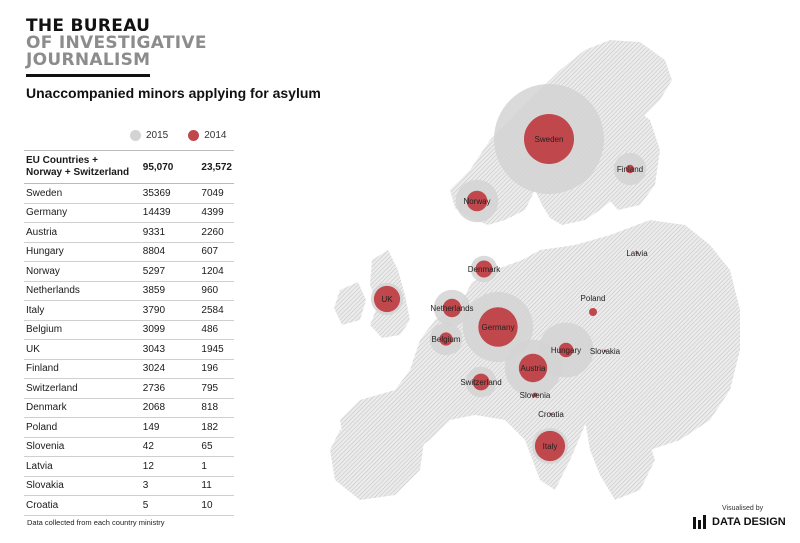 The image size is (800, 543). I want to click on table-row: Switzerland 2736 795, so click(129, 388).